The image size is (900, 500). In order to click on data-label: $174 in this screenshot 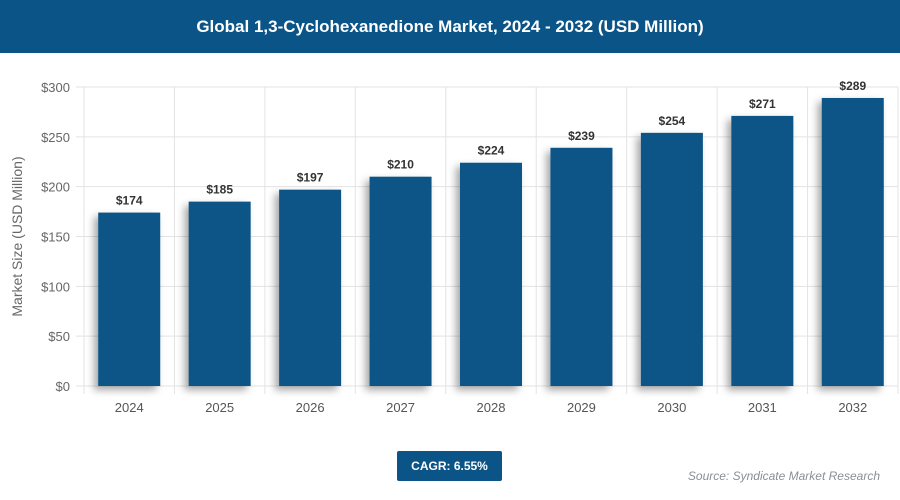, I will do `click(129, 201)`.